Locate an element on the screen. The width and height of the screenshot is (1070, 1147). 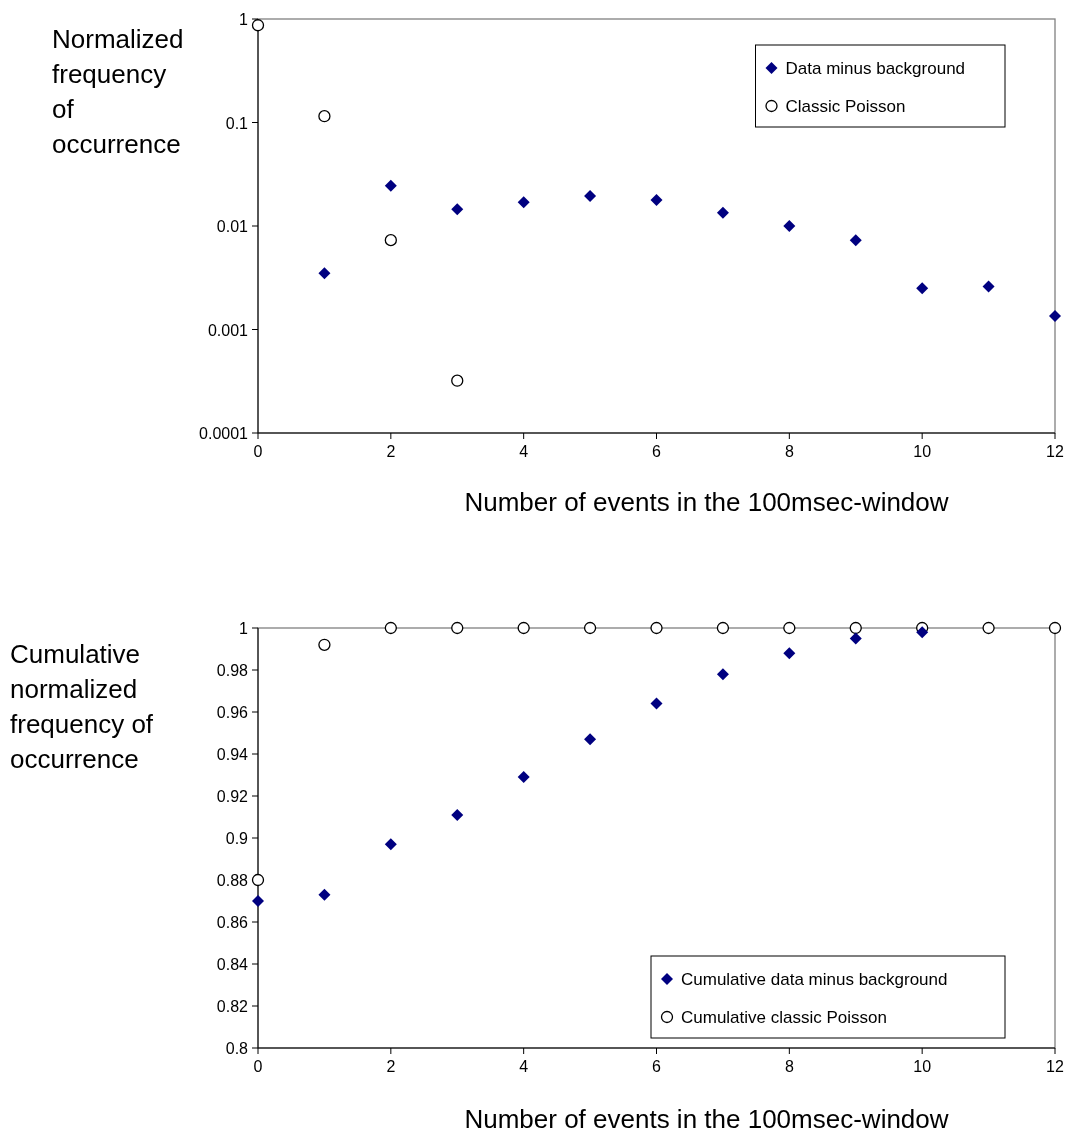
y-axis-title: Normalized frequency of occurrence is located at coordinates (118, 91).